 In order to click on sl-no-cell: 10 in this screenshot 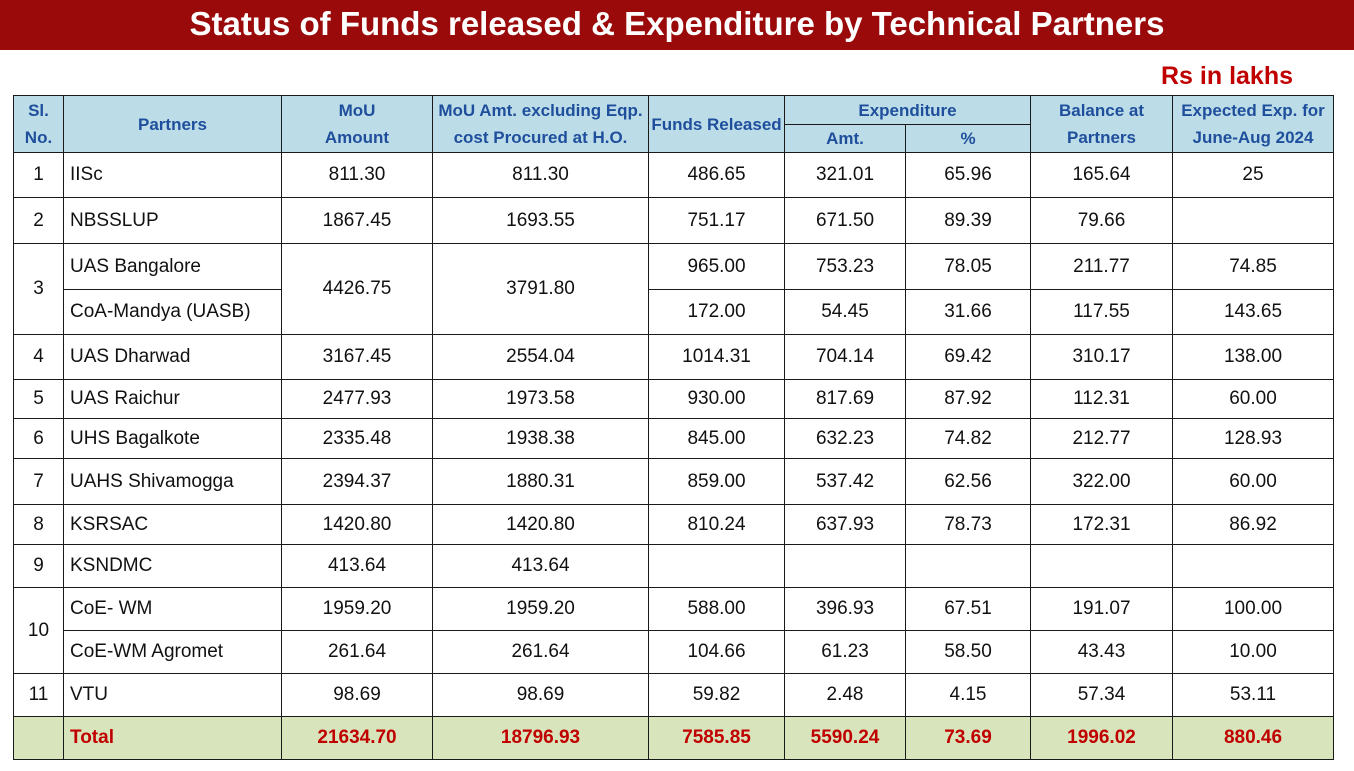, I will do `click(38, 630)`.